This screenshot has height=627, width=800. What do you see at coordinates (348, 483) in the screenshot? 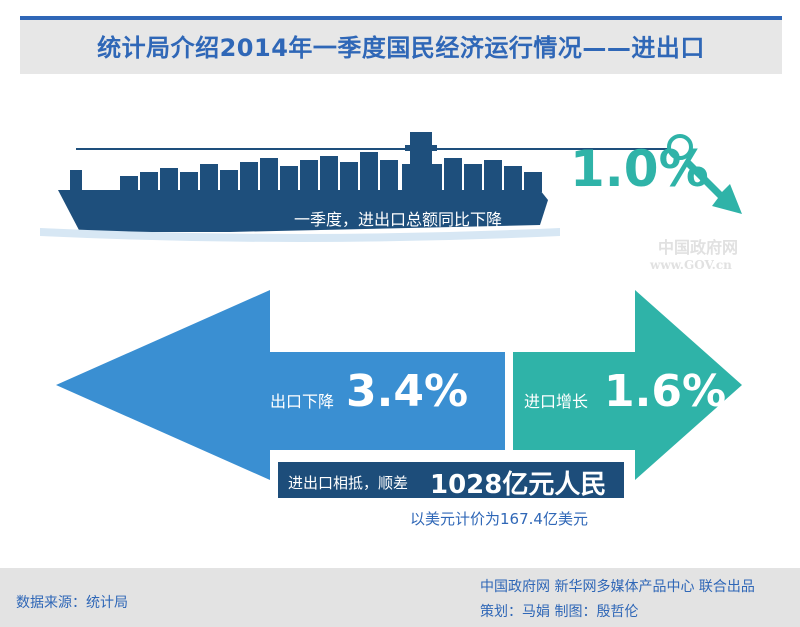
I see `surplus-label: 进出口相抵，顺差` at bounding box center [348, 483].